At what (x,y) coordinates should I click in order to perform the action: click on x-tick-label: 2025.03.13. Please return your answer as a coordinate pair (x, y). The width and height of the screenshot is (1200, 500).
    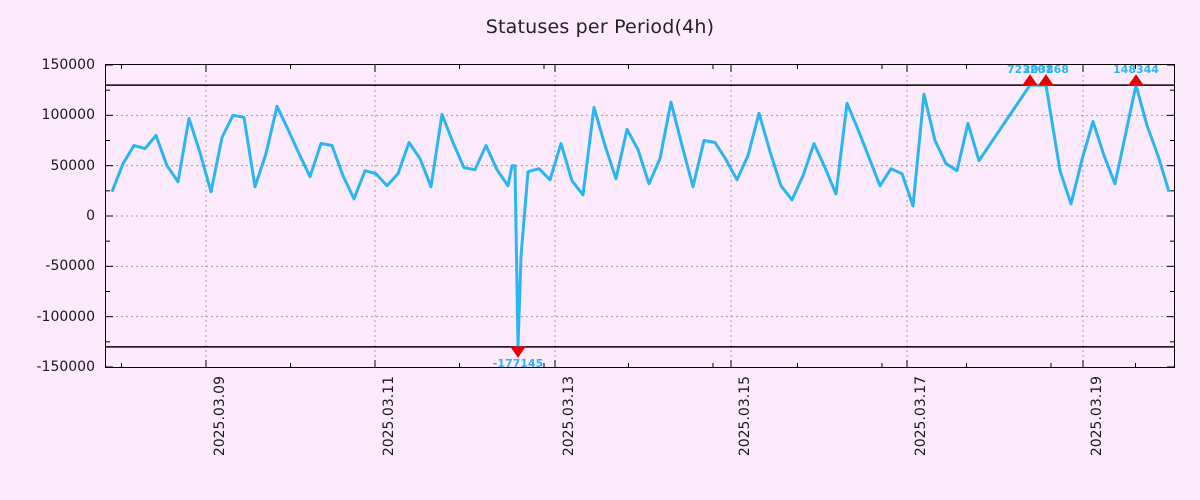
    Looking at the image, I should click on (569, 416).